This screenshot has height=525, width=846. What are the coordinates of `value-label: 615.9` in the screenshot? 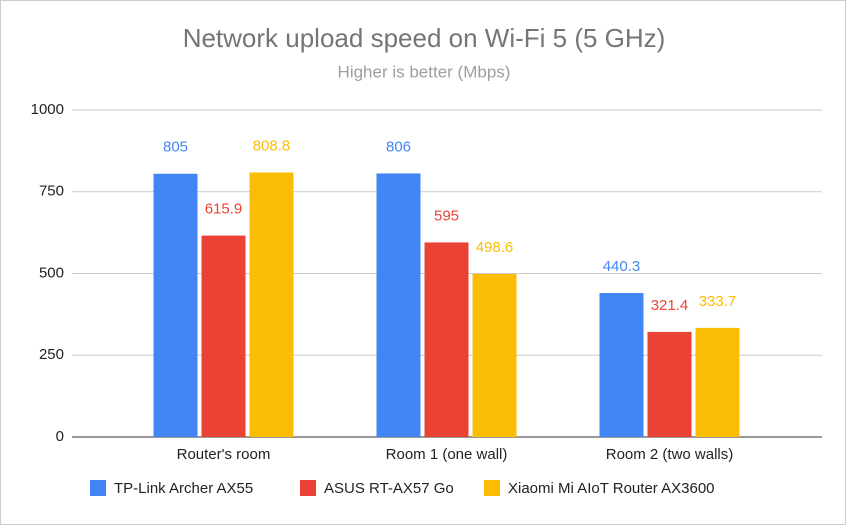 It's located at (224, 209).